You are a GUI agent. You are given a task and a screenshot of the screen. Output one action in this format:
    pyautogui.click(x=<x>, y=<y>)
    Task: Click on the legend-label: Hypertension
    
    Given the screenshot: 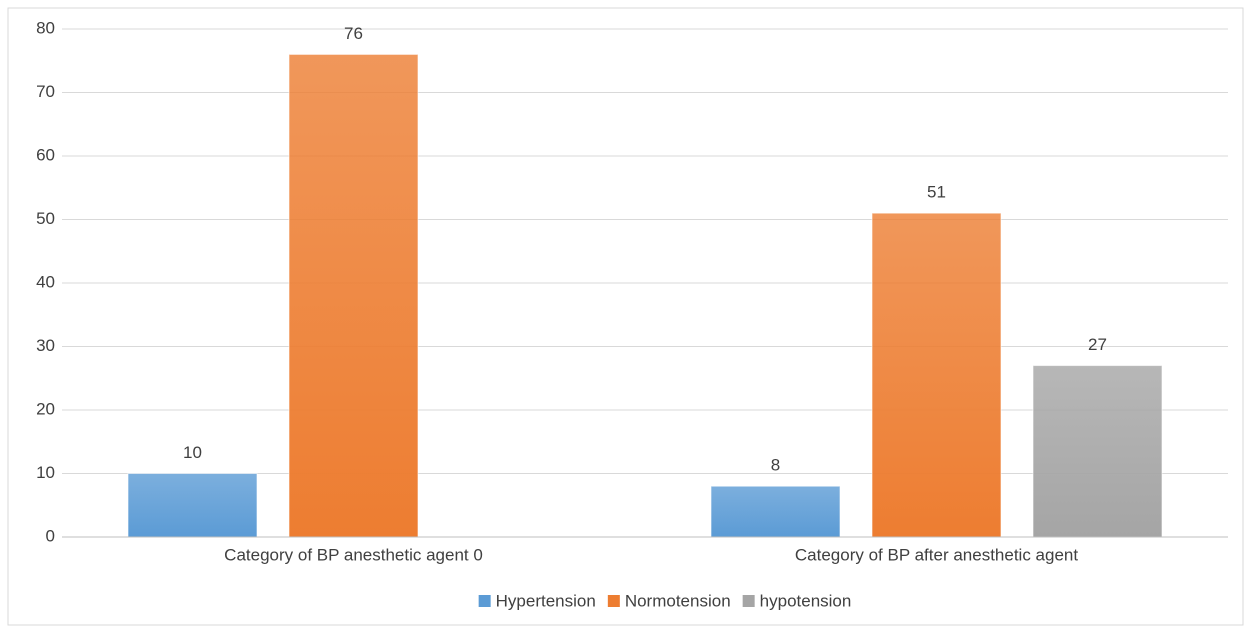 What is the action you would take?
    pyautogui.click(x=546, y=600)
    